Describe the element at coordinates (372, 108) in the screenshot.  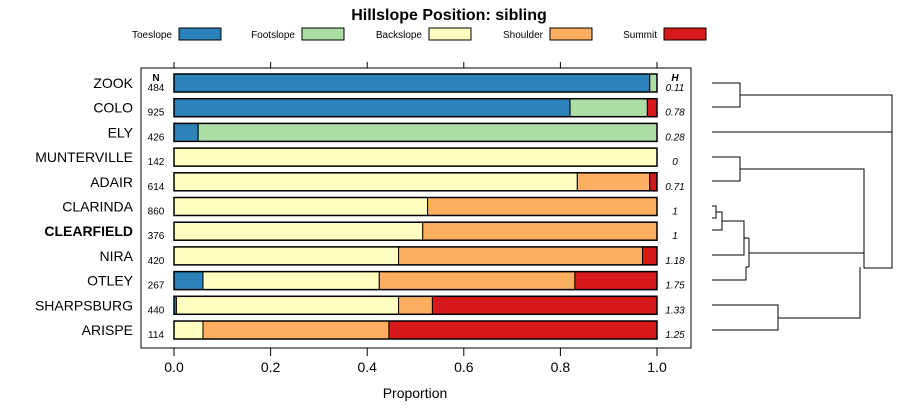
I see `bar-segment-colo-toeslope` at that location.